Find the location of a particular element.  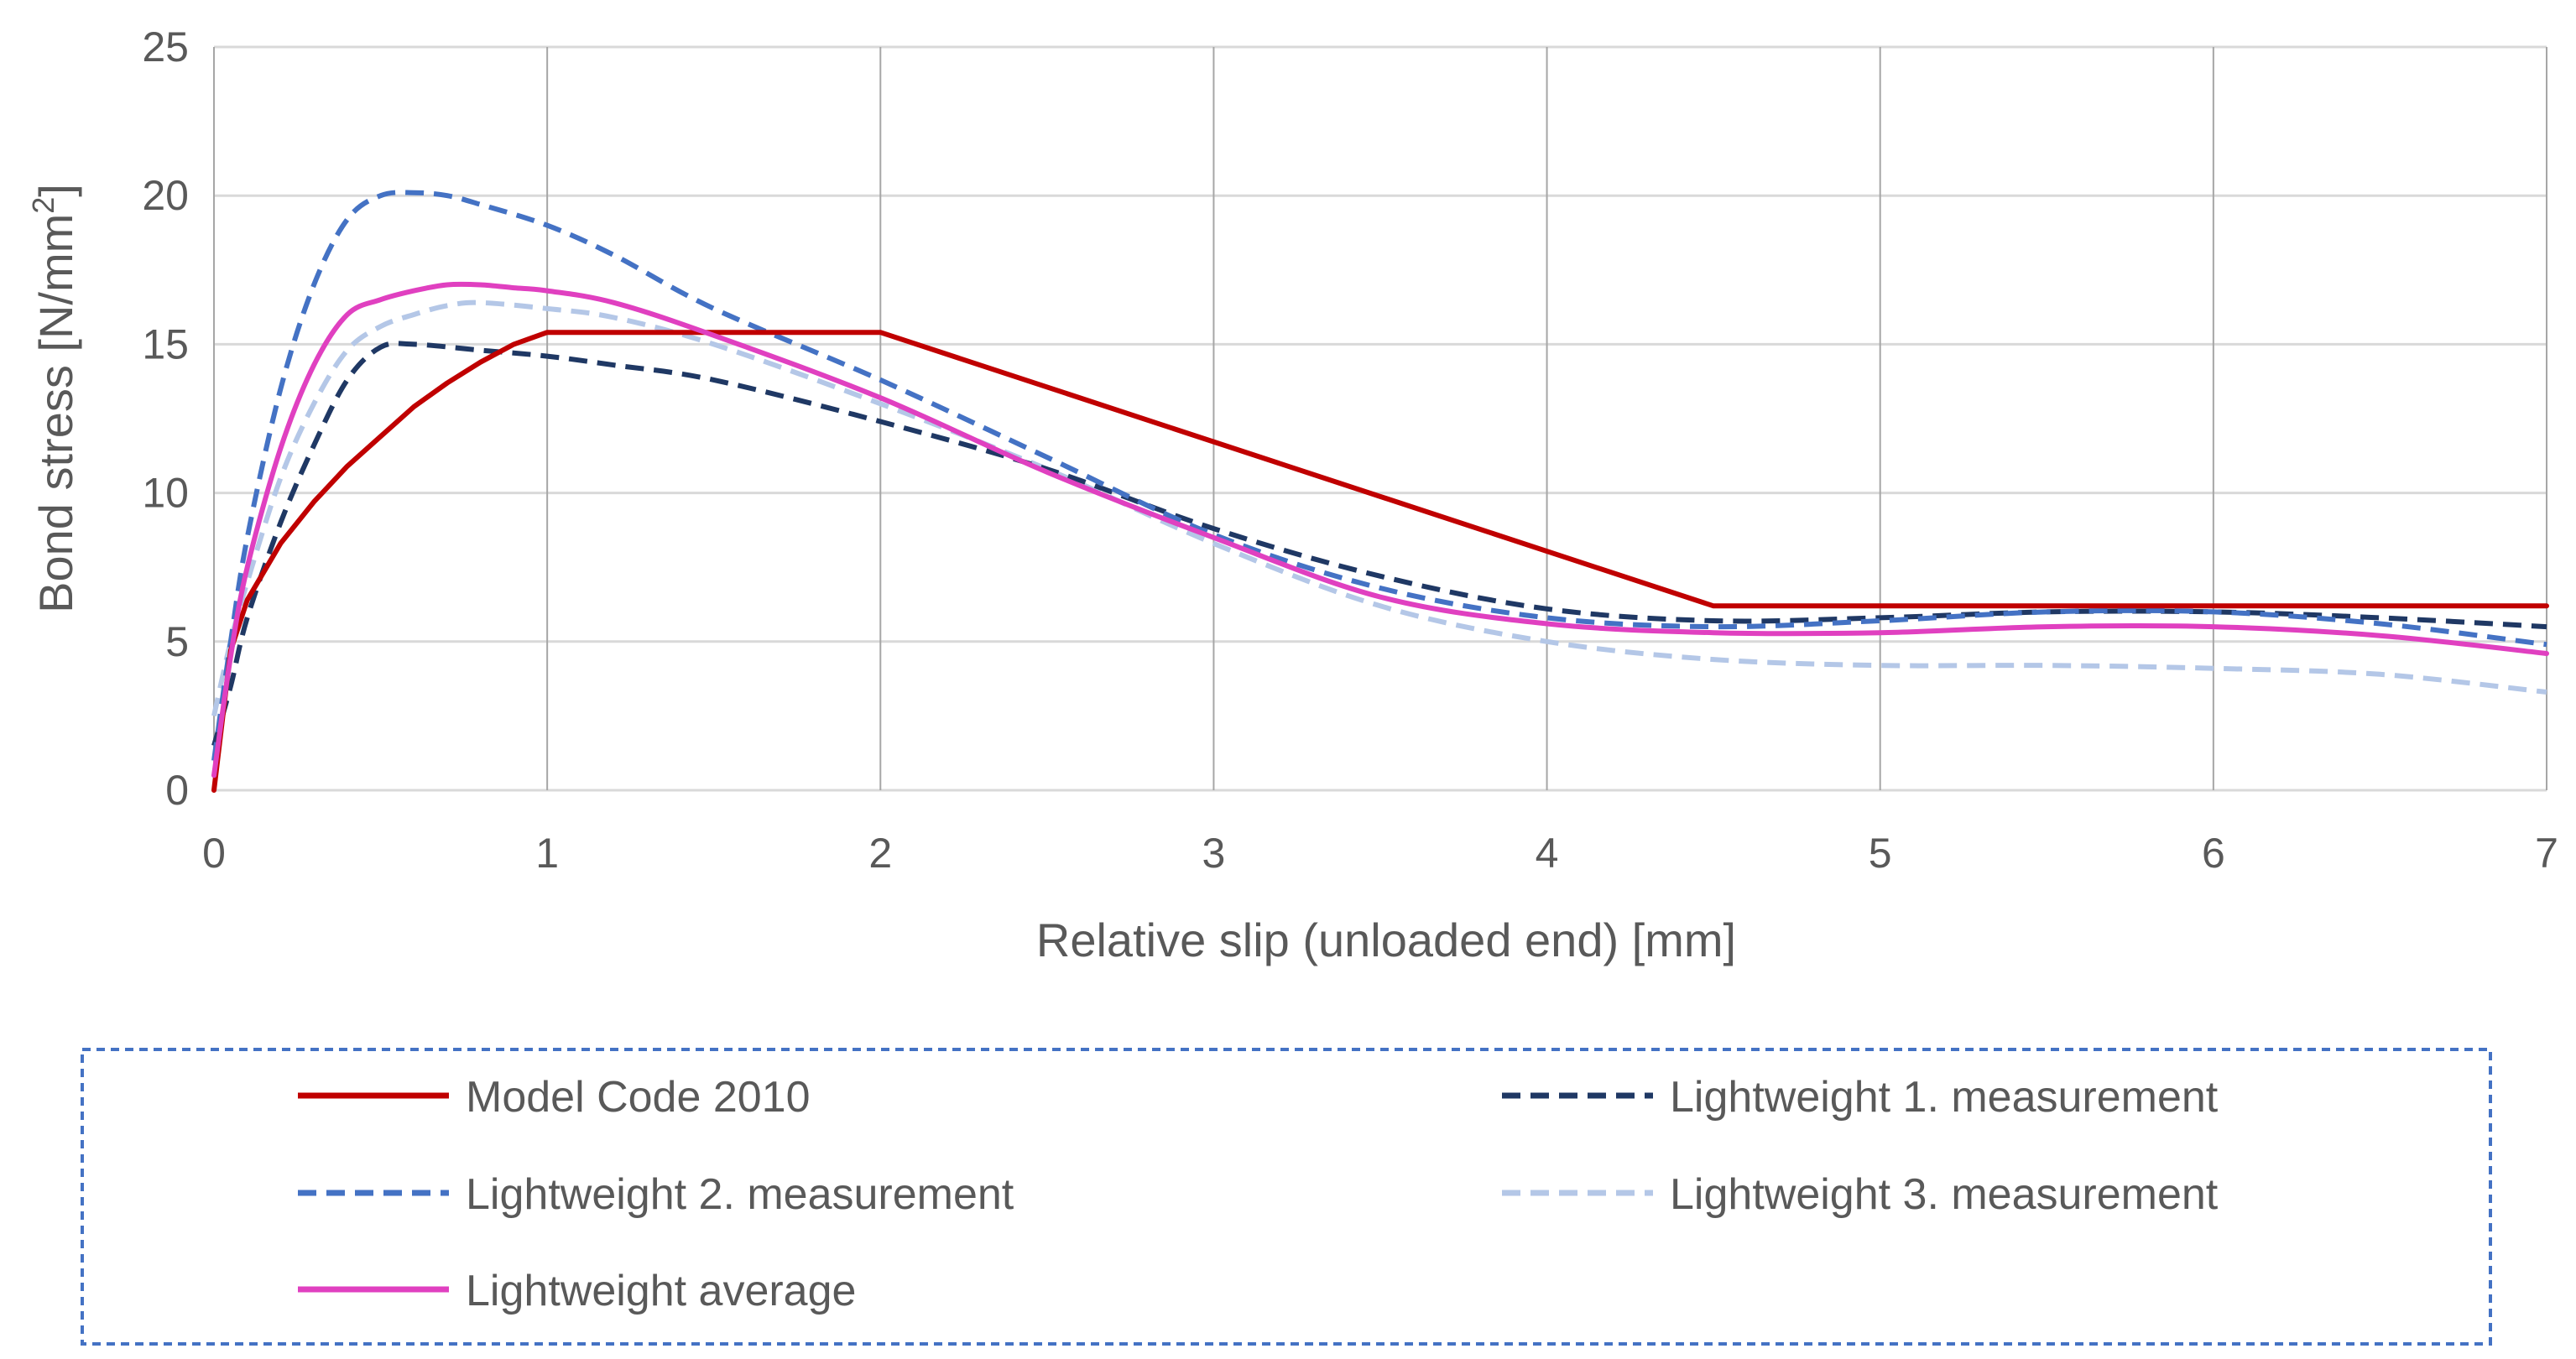

legend-label: Lightweight 3. measurement is located at coordinates (1944, 1195).